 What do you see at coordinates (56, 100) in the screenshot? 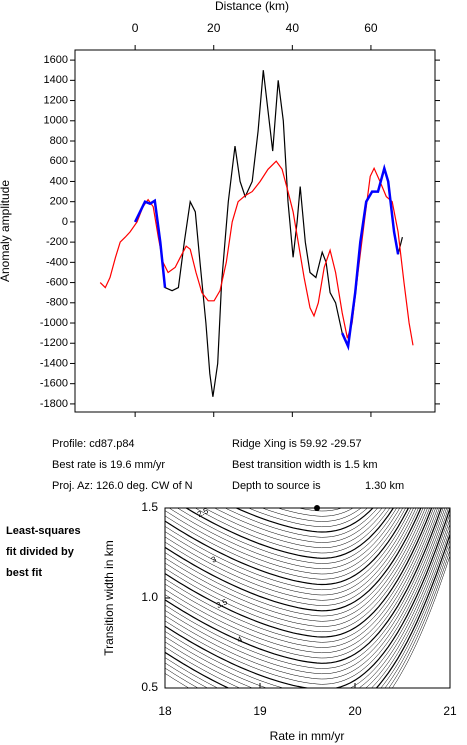
I see `y-tick-label: 1200` at bounding box center [56, 100].